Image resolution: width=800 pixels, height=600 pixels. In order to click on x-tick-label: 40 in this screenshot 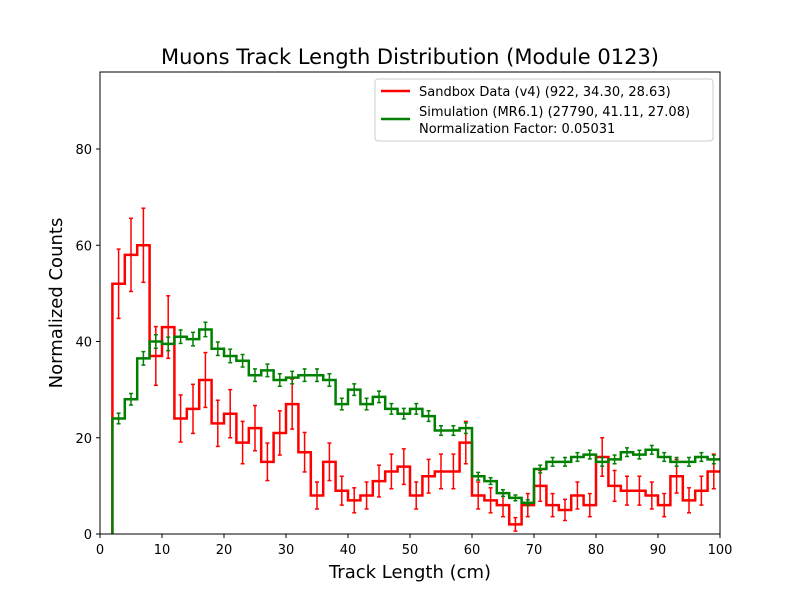, I will do `click(348, 550)`.